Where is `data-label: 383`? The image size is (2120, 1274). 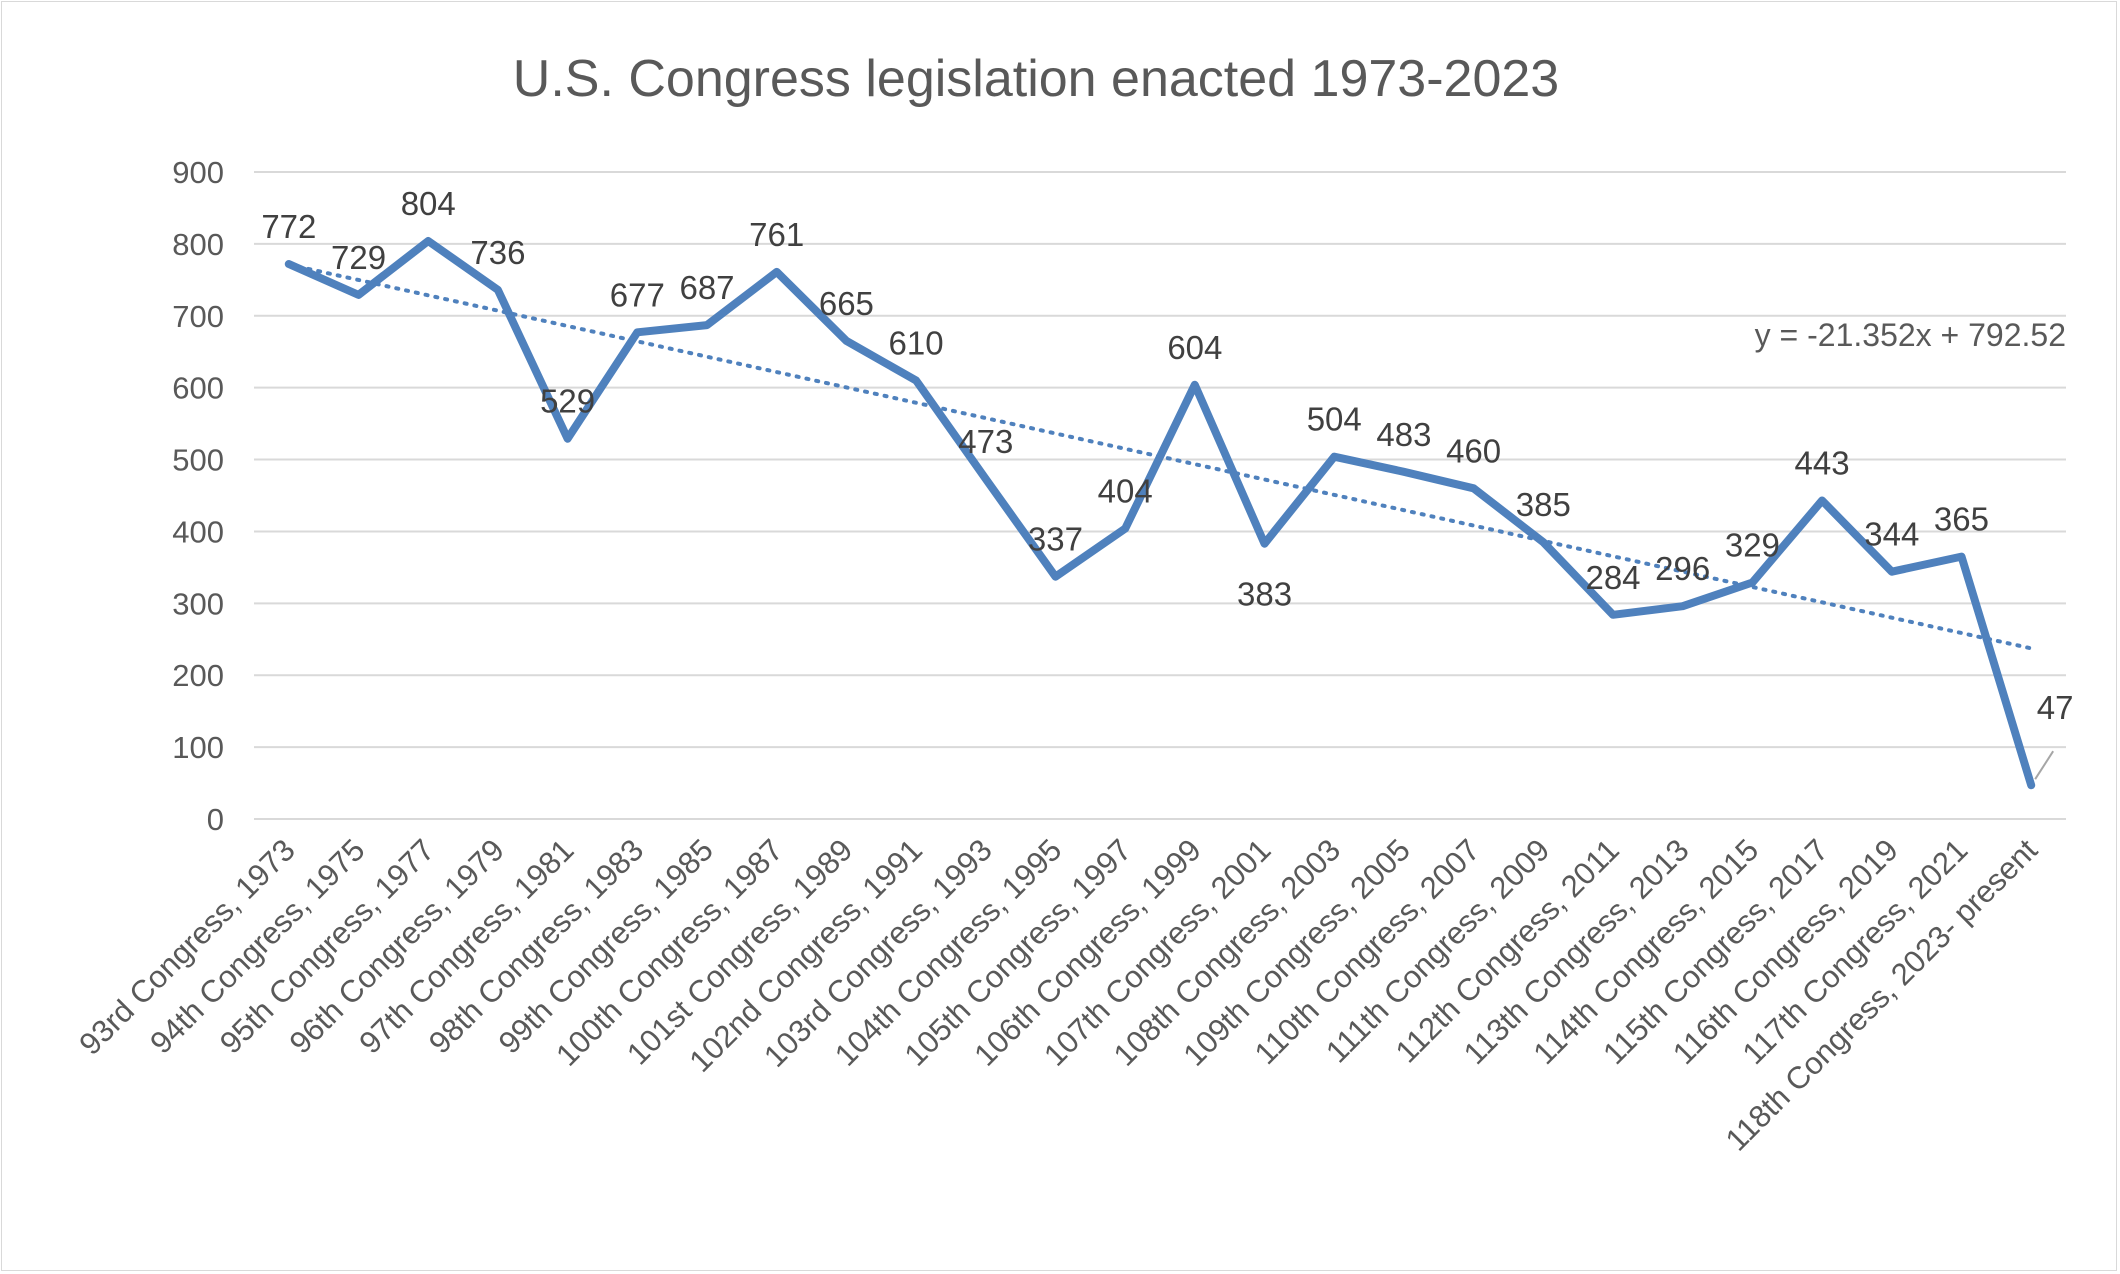 data-label: 383 is located at coordinates (1264, 594).